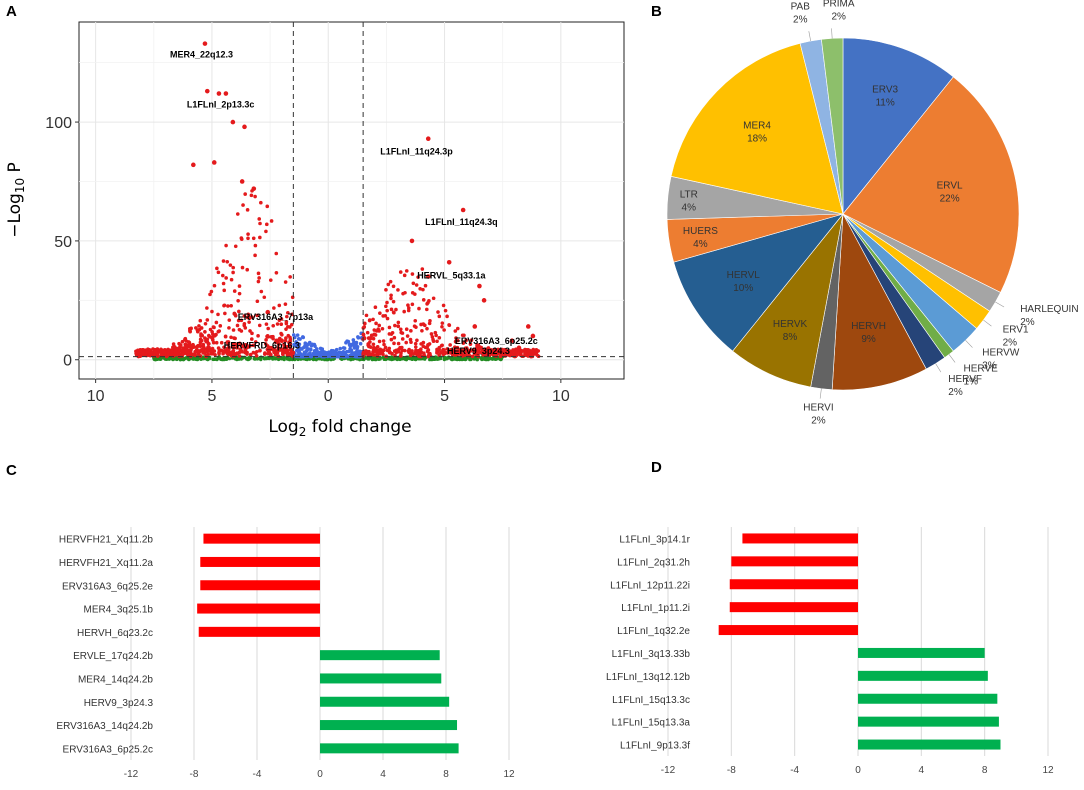 Image resolution: width=1084 pixels, height=790 pixels. What do you see at coordinates (446, 774) in the screenshot?
I see `bar-x-tick-label: 8` at bounding box center [446, 774].